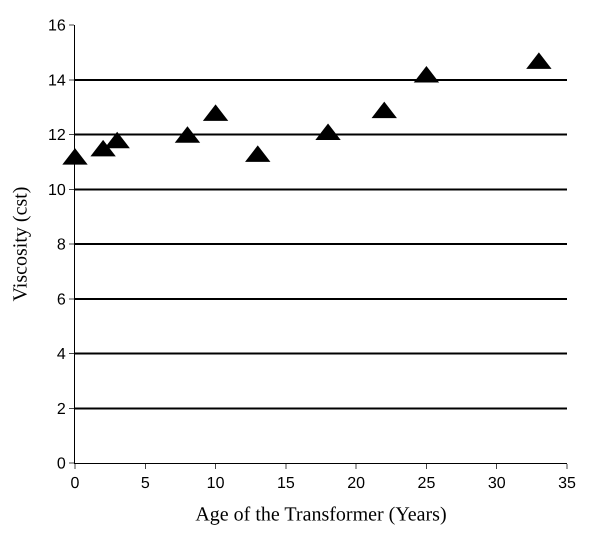 Image resolution: width=589 pixels, height=538 pixels. Describe the element at coordinates (57, 26) in the screenshot. I see `y-tick-label: 16` at that location.